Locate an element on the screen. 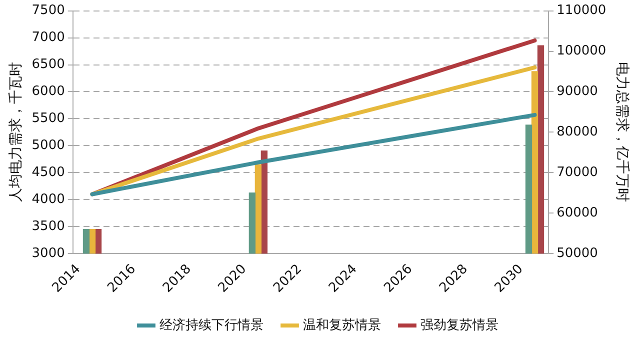  y-tick-label: 6500 is located at coordinates (48, 64).